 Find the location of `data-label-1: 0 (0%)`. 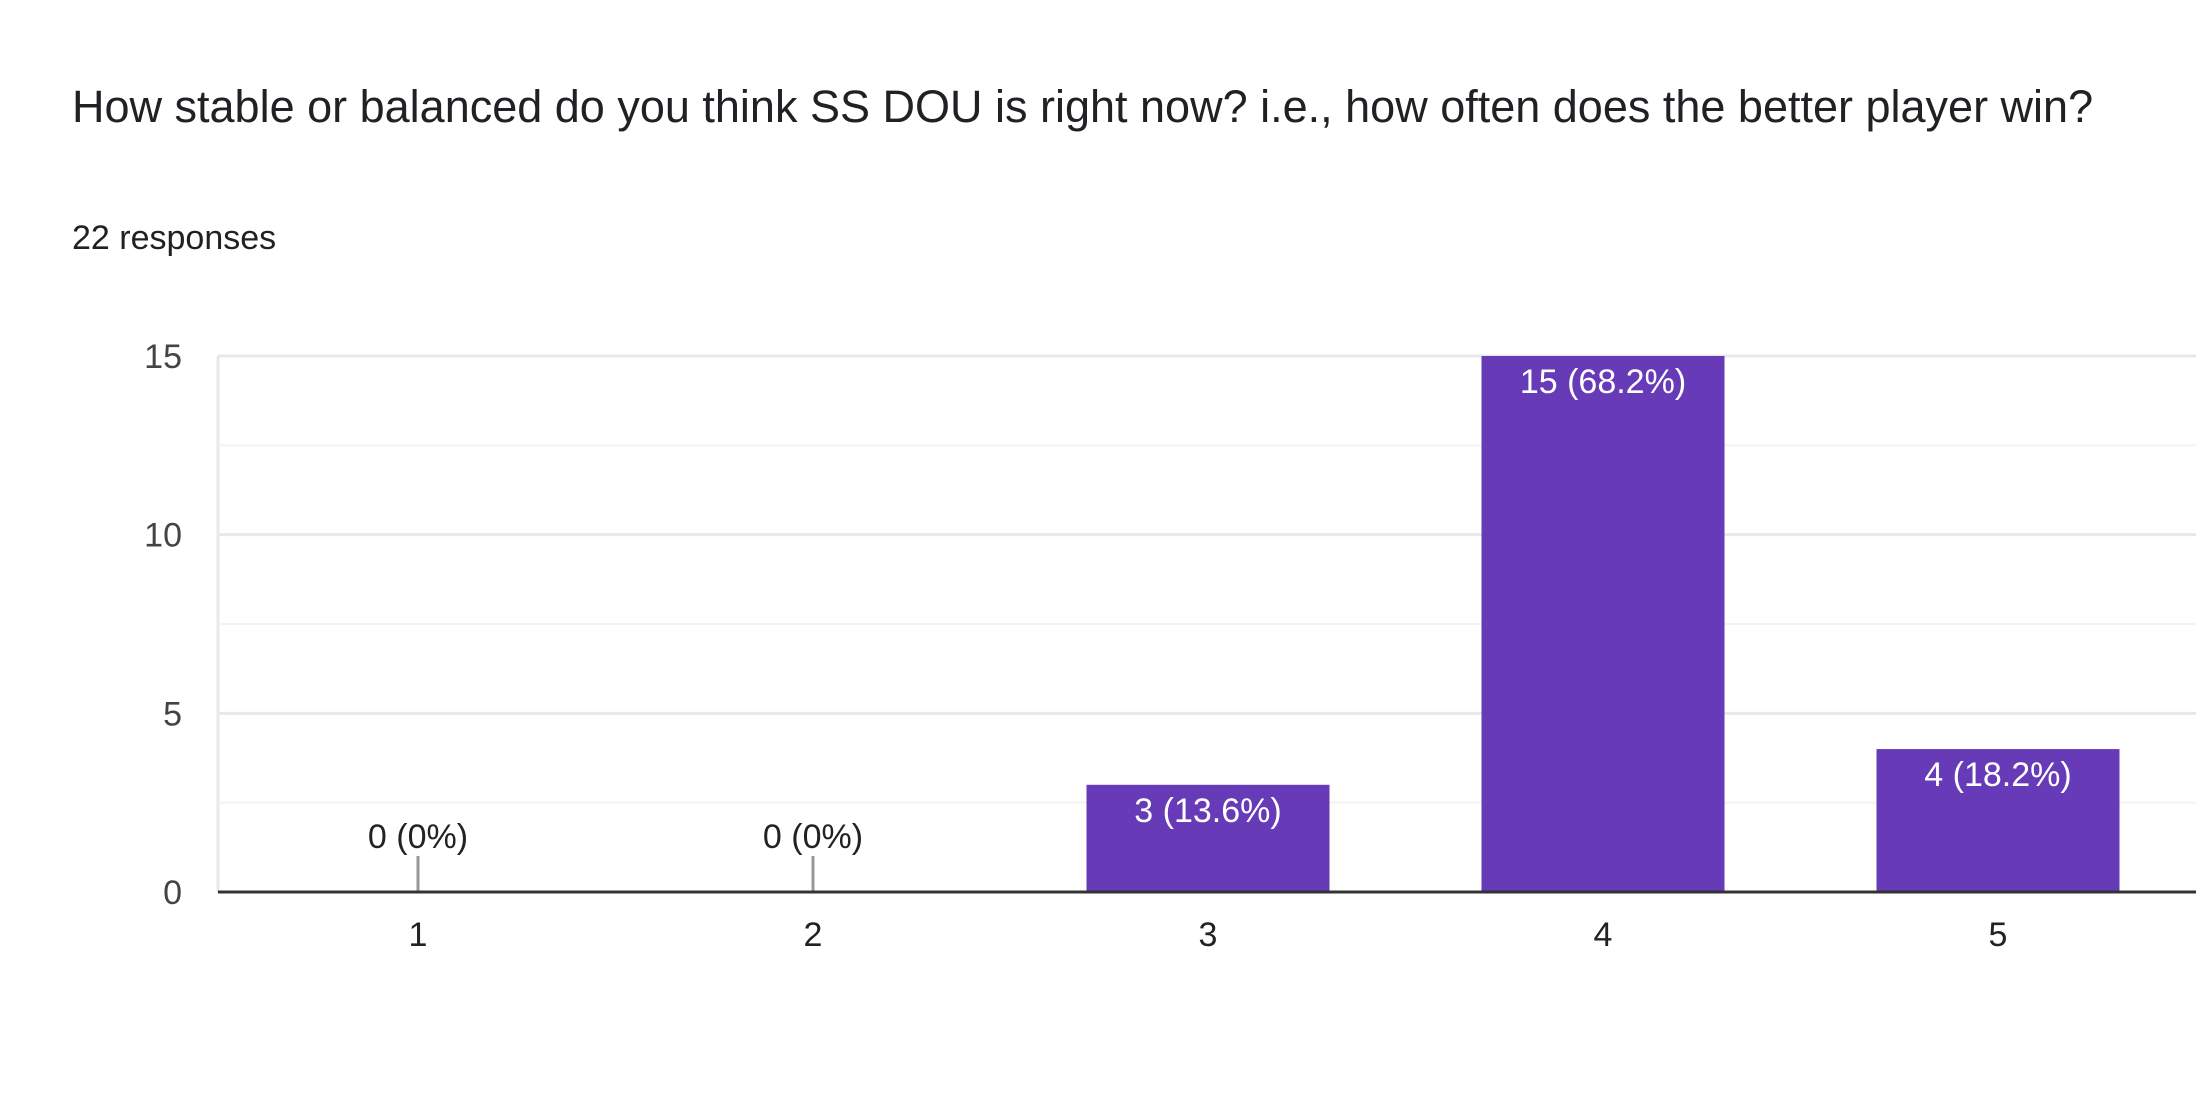

data-label-1: 0 (0%) is located at coordinates (418, 837).